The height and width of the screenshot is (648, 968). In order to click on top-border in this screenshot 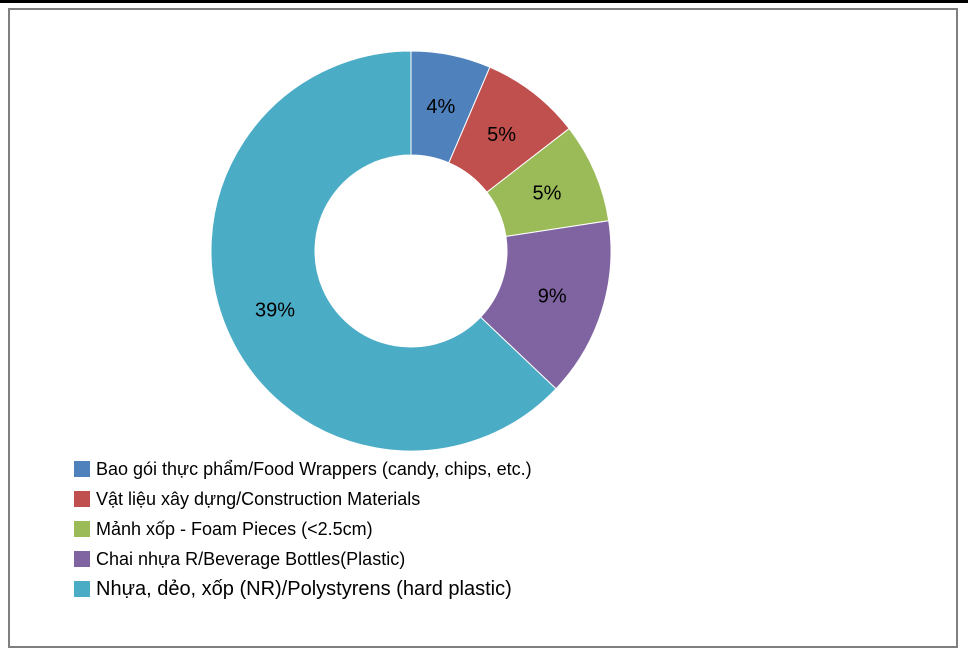, I will do `click(484, 1)`.